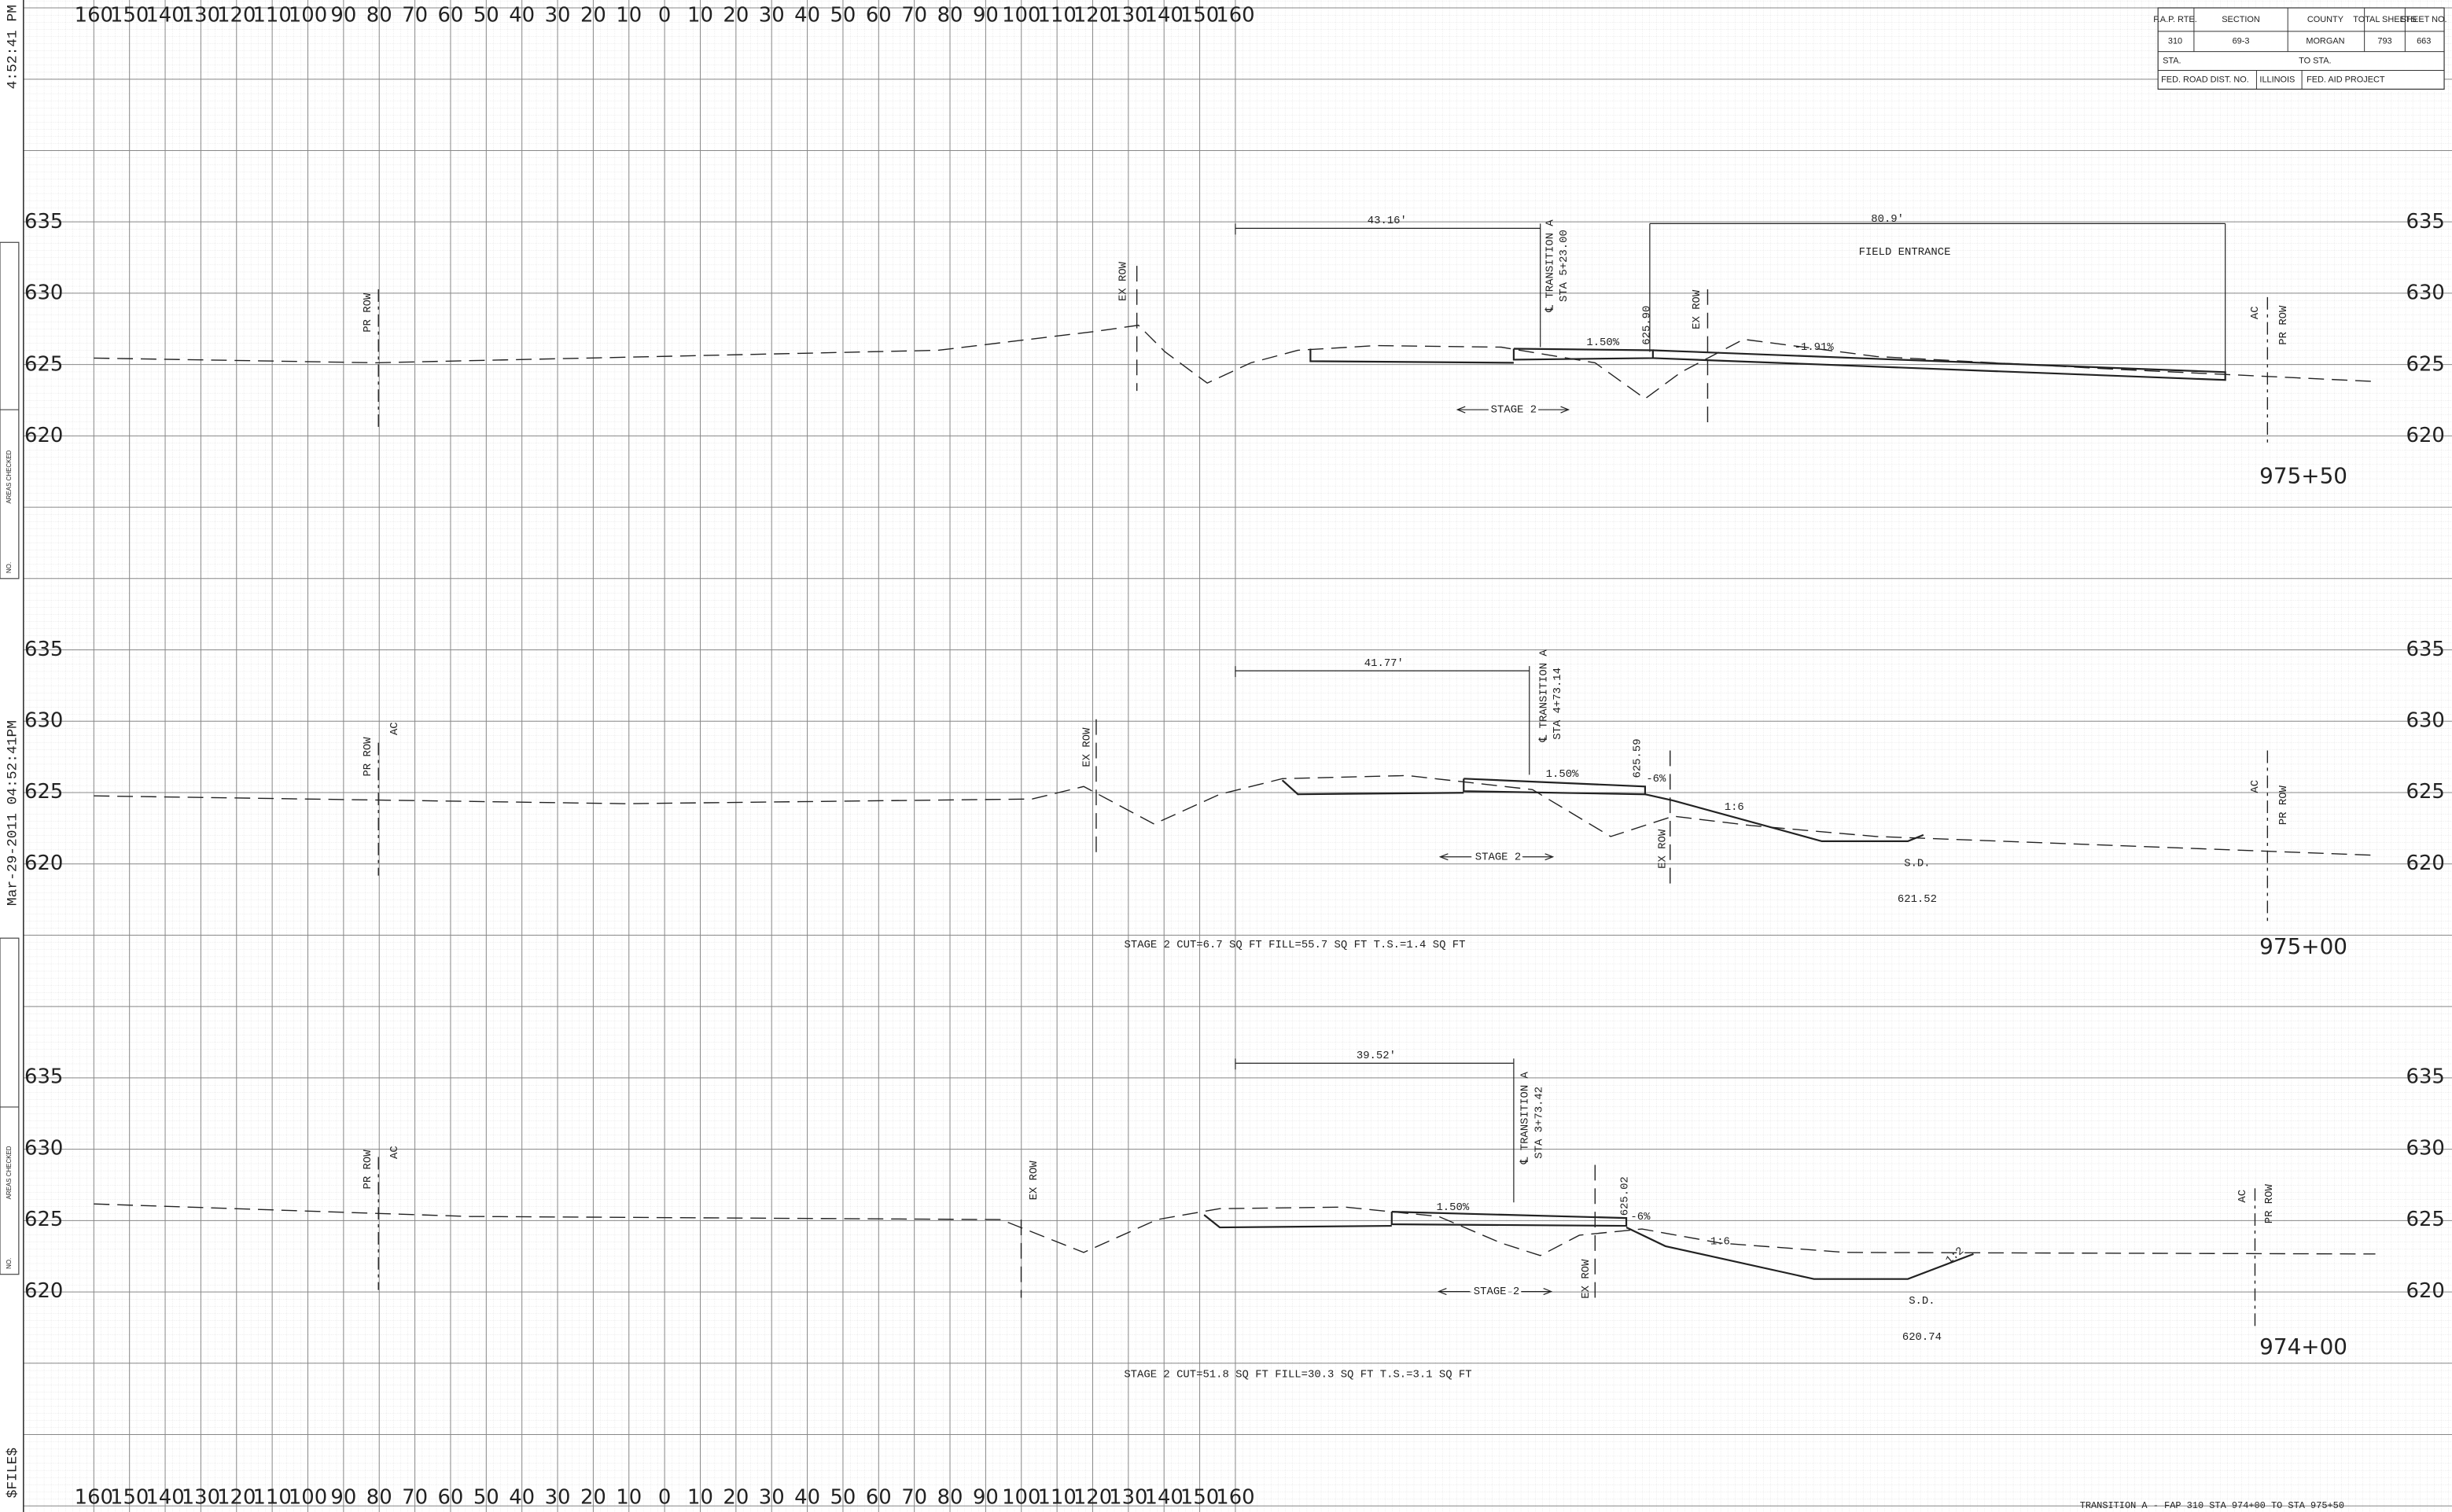  I want to click on section-label: 39.52', so click(1376, 1056).